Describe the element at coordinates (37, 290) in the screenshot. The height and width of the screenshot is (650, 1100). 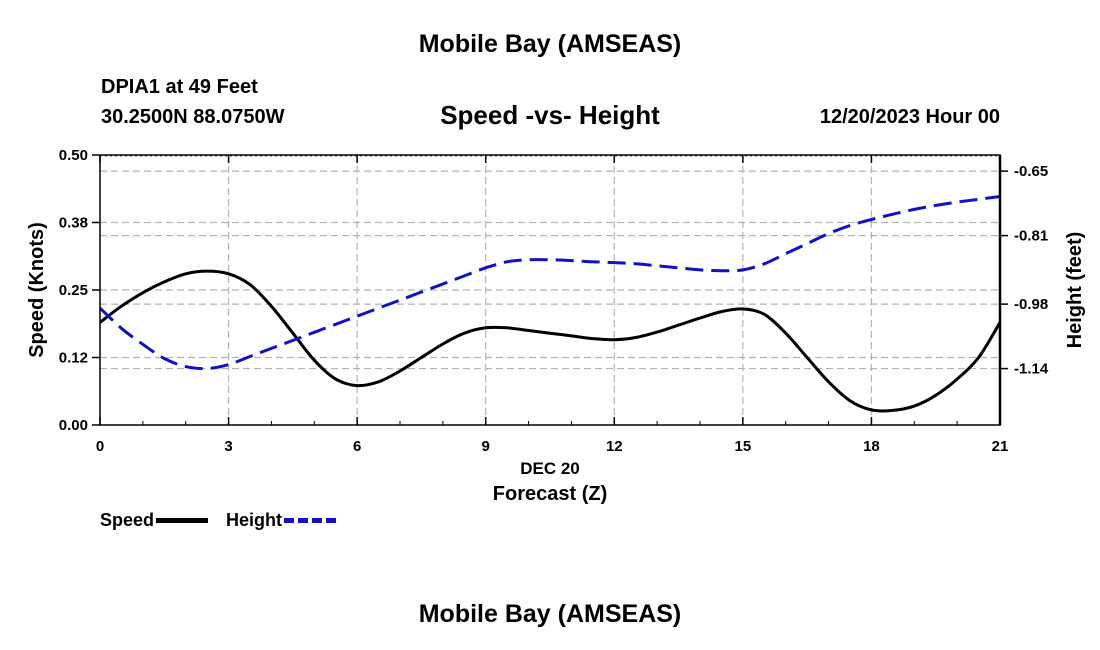
I see `y-axis-left-label: Speed (Knots)` at that location.